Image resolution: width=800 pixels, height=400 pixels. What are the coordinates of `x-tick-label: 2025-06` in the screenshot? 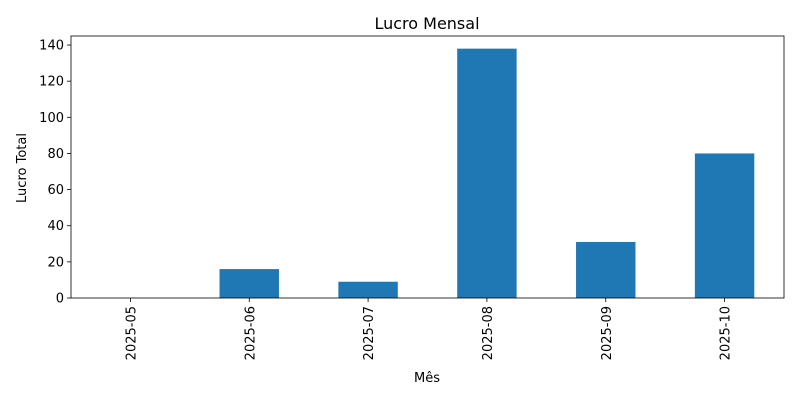 It's located at (250, 333).